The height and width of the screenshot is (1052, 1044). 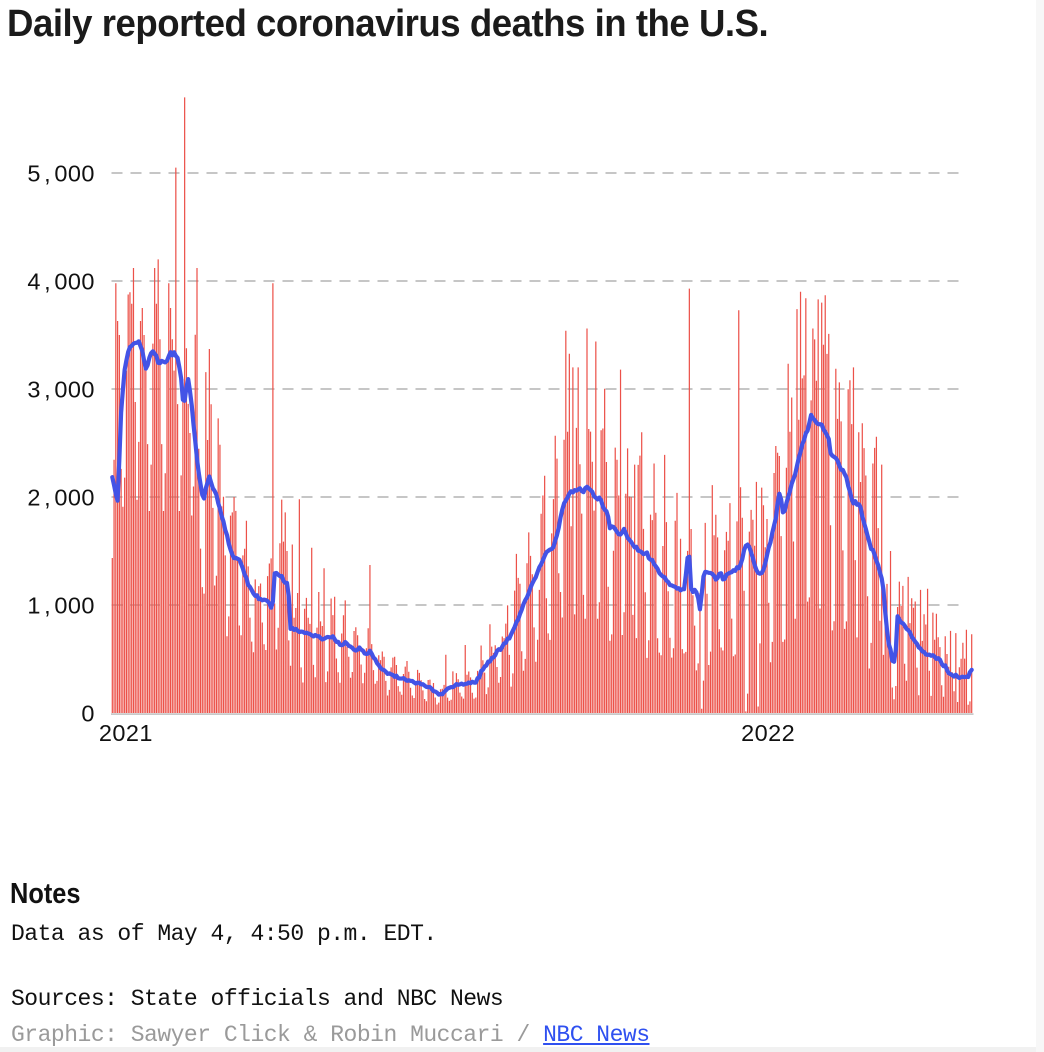 What do you see at coordinates (60, 389) in the screenshot?
I see `svg-text: 3,000` at bounding box center [60, 389].